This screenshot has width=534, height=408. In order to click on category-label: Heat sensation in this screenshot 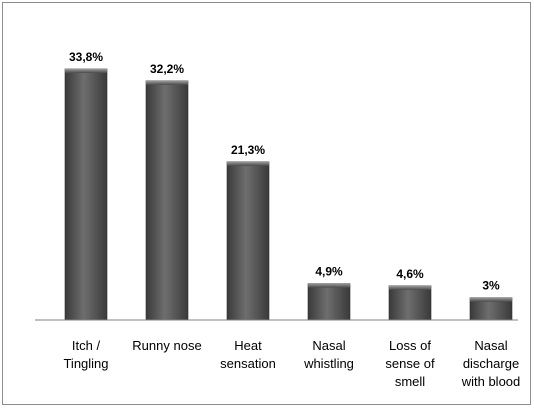, I will do `click(248, 354)`.